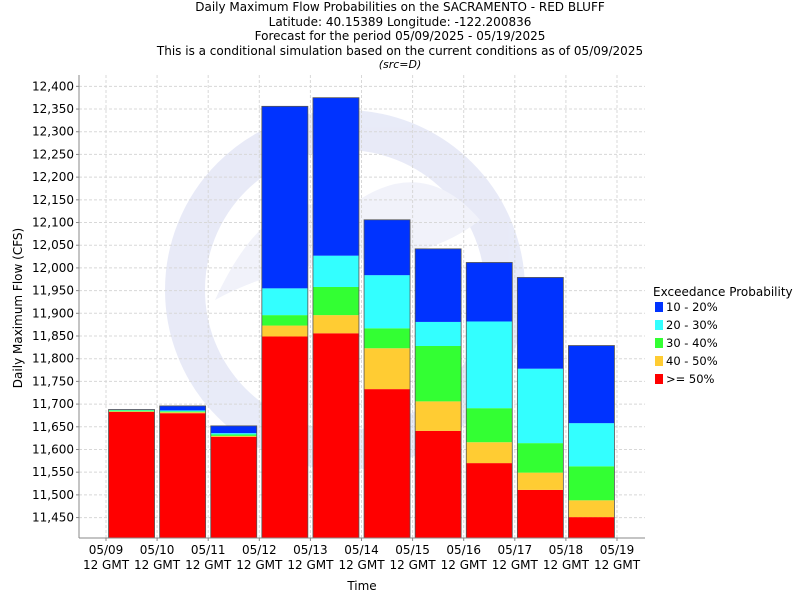 The image size is (800, 600). What do you see at coordinates (692, 361) in the screenshot?
I see `legend-label-p40_50: 40 - 50%` at bounding box center [692, 361].